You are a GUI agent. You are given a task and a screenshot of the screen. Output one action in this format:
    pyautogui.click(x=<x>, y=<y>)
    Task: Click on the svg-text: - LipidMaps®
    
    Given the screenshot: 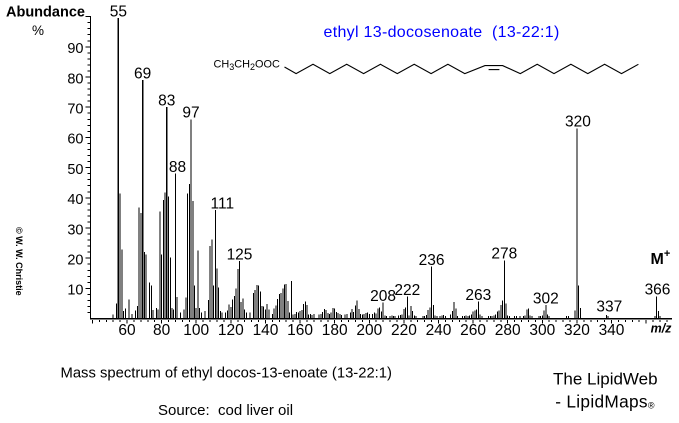 What is the action you would take?
    pyautogui.click(x=605, y=402)
    